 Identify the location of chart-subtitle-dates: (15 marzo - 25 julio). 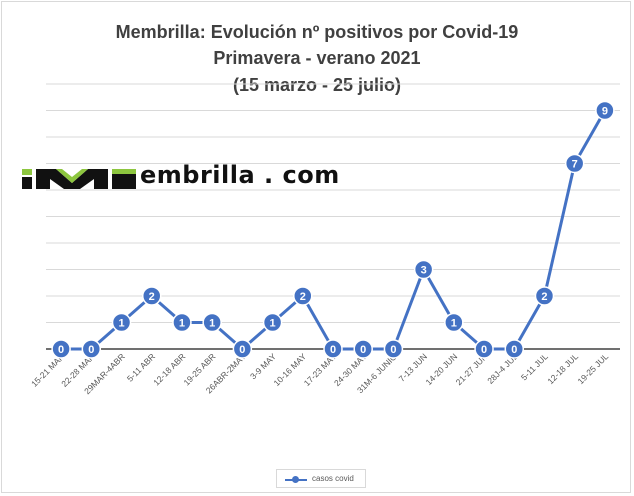
(317, 85).